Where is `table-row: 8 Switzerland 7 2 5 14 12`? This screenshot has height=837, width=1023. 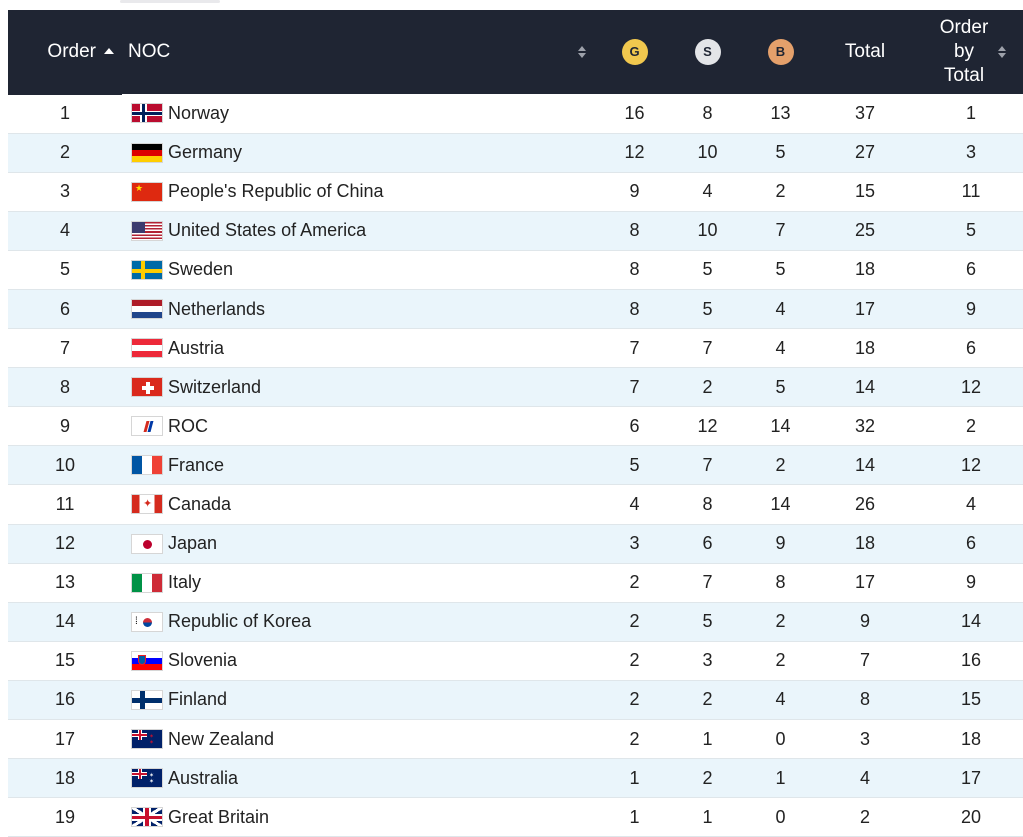 table-row: 8 Switzerland 7 2 5 14 12 is located at coordinates (515, 387).